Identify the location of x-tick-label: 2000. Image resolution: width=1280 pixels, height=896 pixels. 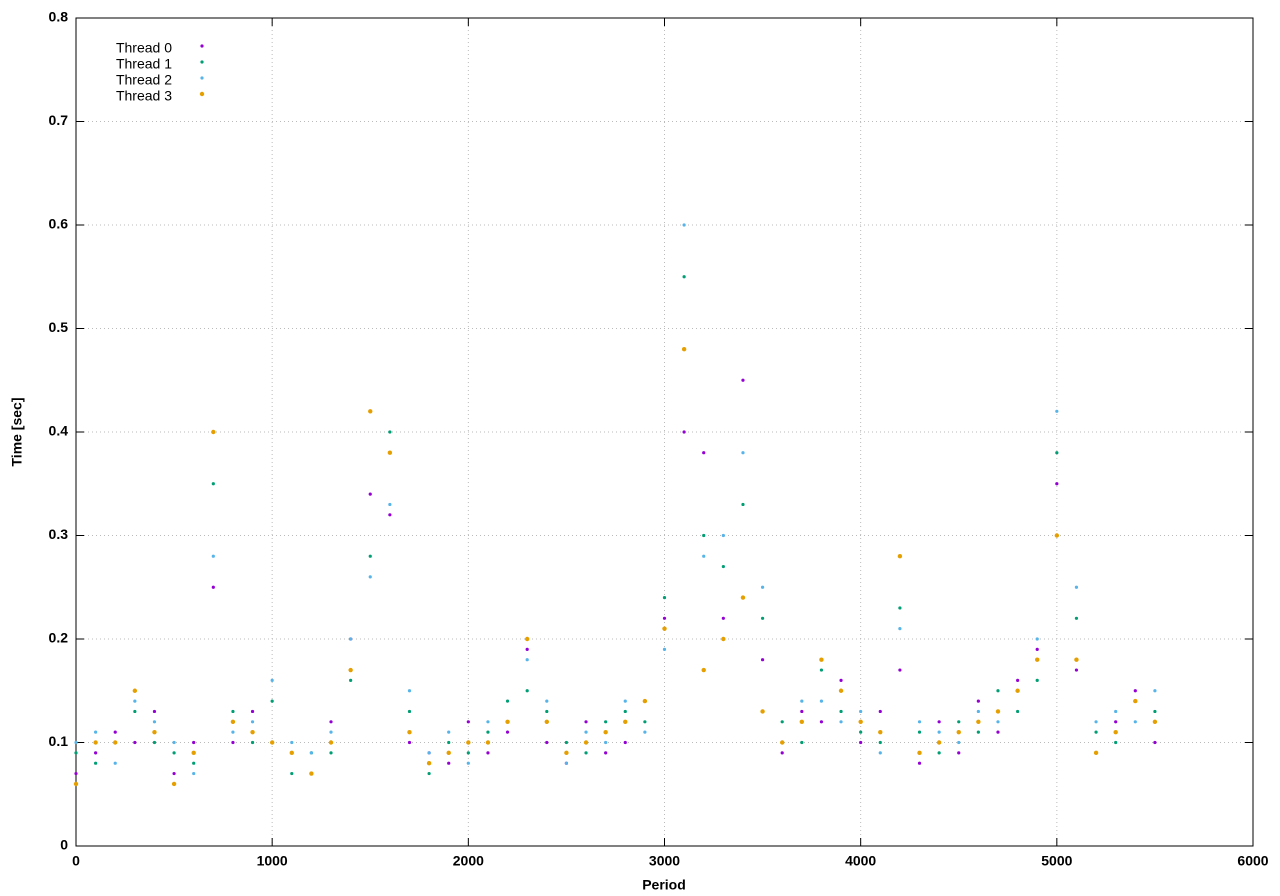
(468, 861).